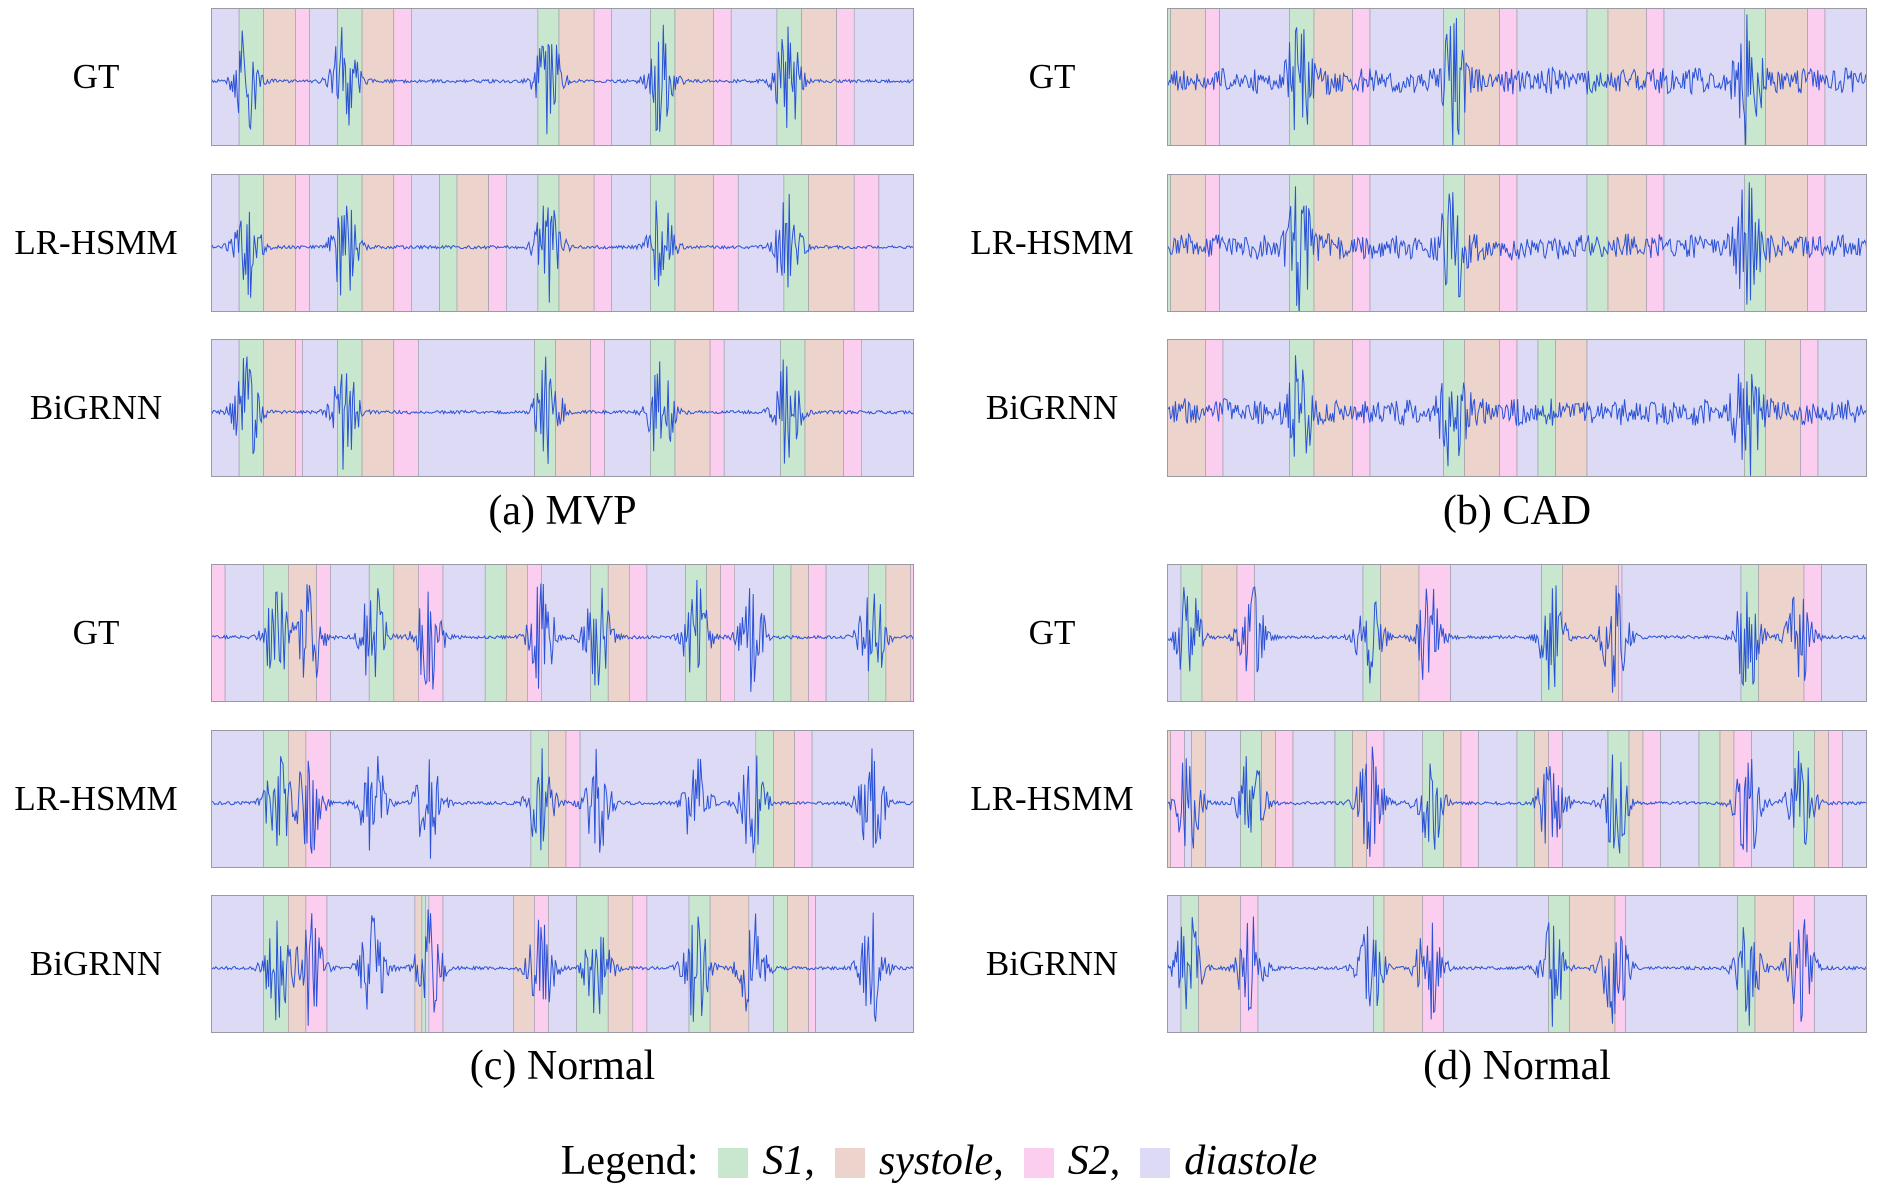 The width and height of the screenshot is (1878, 1200). Describe the element at coordinates (936, 1161) in the screenshot. I see `legend-label-systole: systole` at that location.